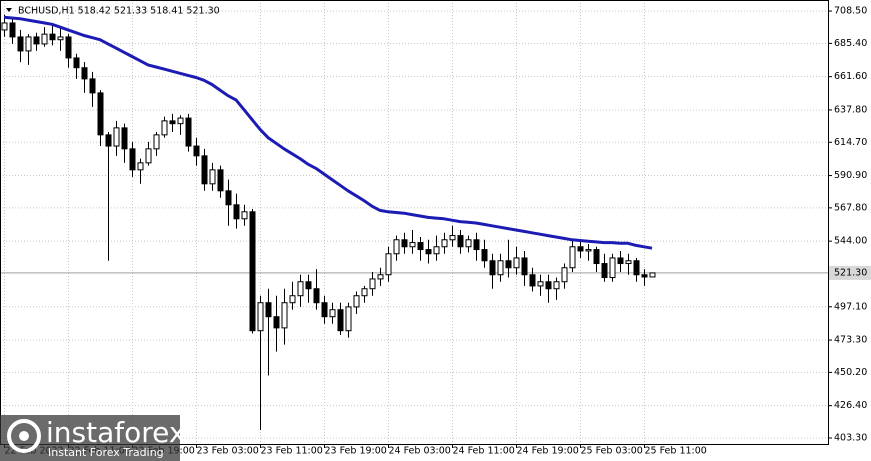 This screenshot has height=461, width=871. Describe the element at coordinates (676, 451) in the screenshot. I see `x-tick-label: 25 Feb 11:00` at that location.